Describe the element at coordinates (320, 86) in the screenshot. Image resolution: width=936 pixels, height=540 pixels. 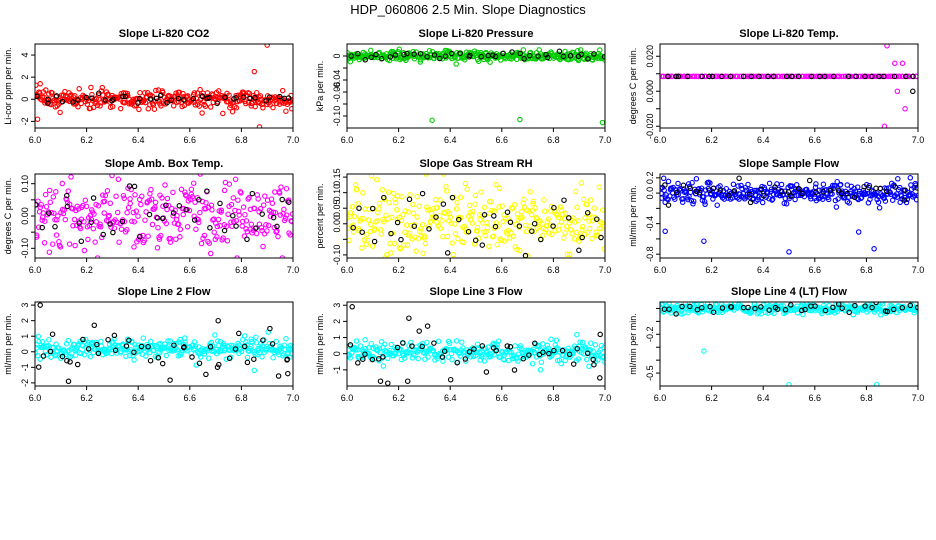
I see `y-axis-label: kPa per min.` at that location.